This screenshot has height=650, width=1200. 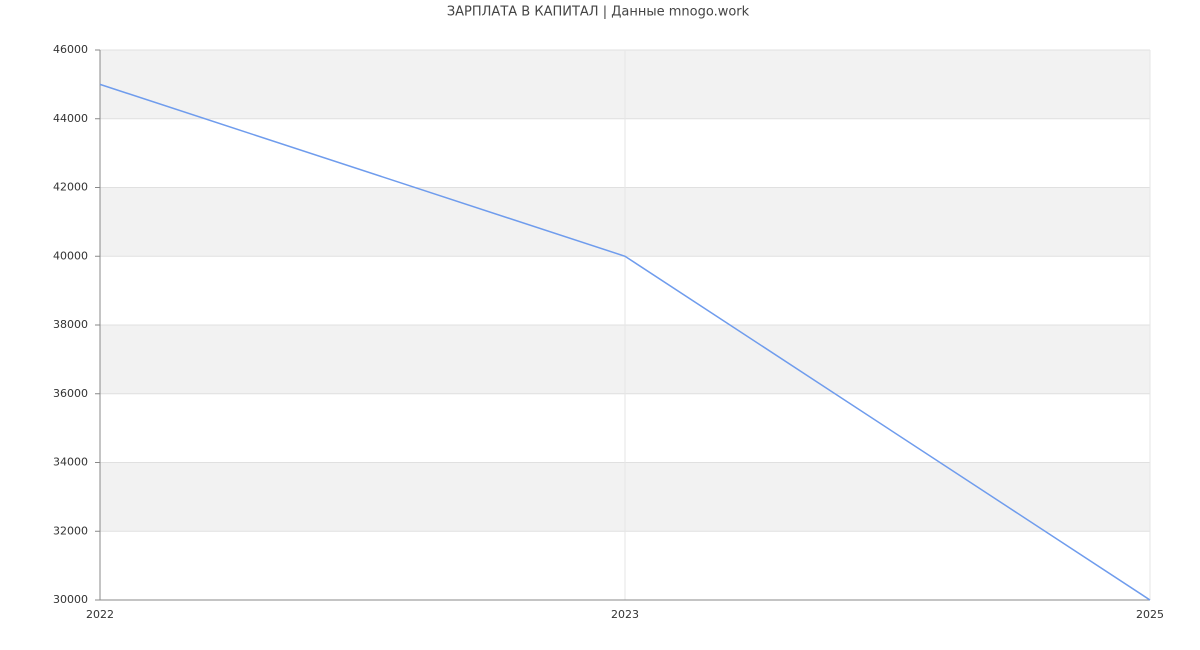 I want to click on y-tick-label: 46000, so click(x=70, y=49).